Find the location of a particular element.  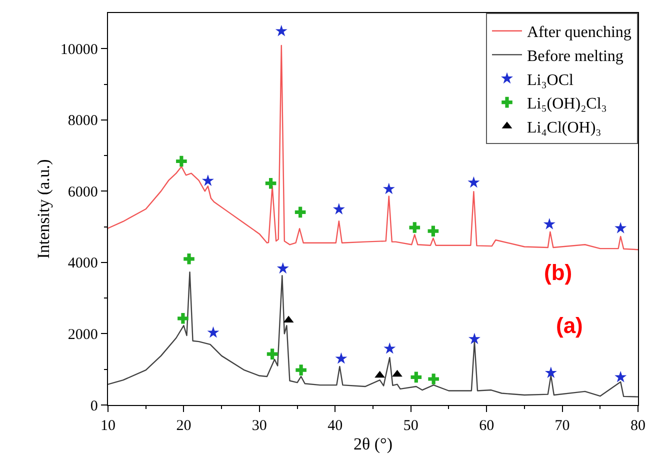

y-tick-label: 0 is located at coordinates (94, 406).